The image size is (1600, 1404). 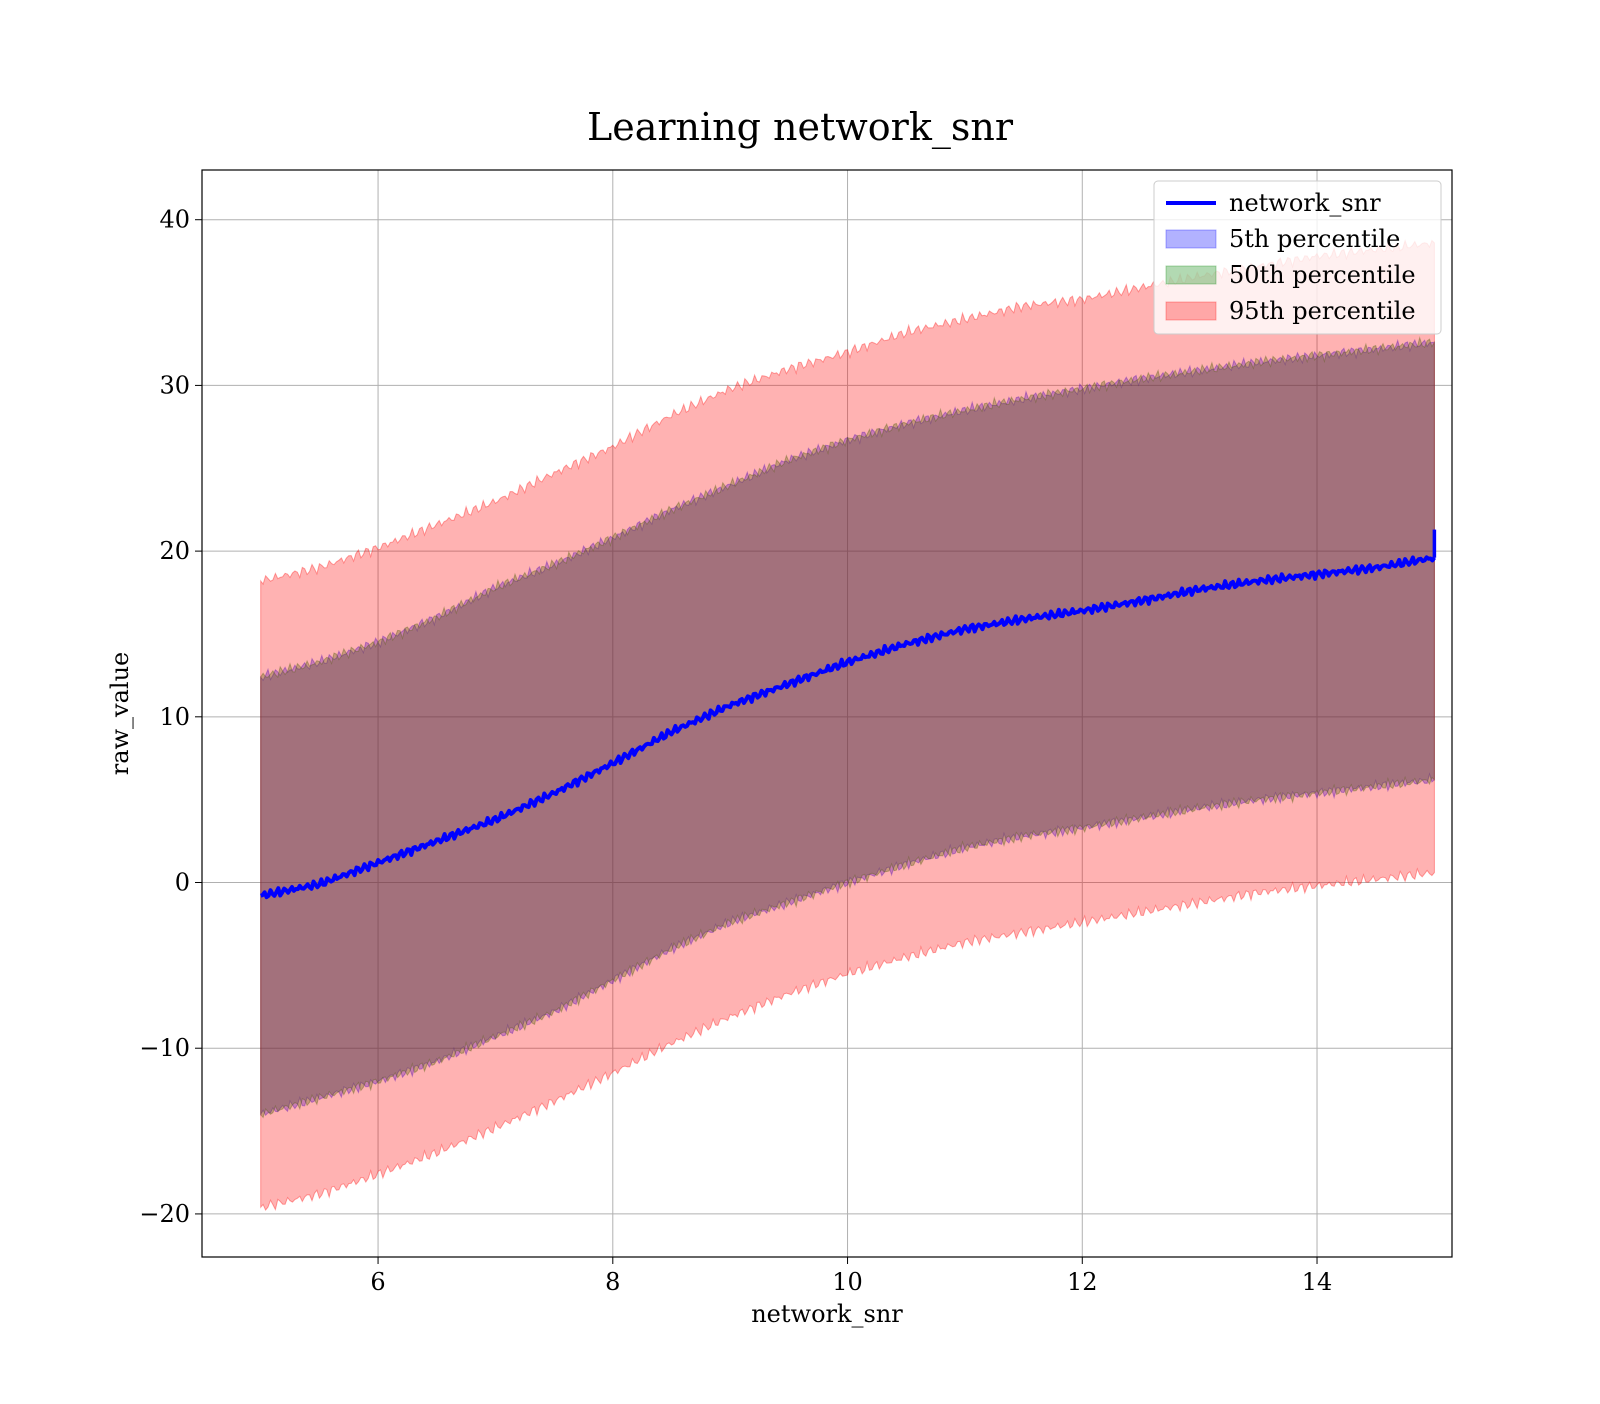 What do you see at coordinates (612, 1282) in the screenshot?
I see `x-tick-label: 8` at bounding box center [612, 1282].